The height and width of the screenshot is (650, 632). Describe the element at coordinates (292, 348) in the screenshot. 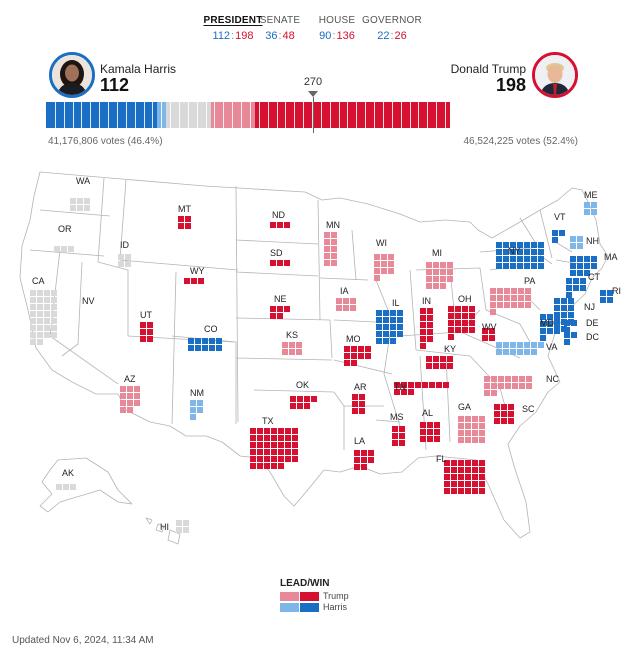

I see `state-ks-tiles` at that location.